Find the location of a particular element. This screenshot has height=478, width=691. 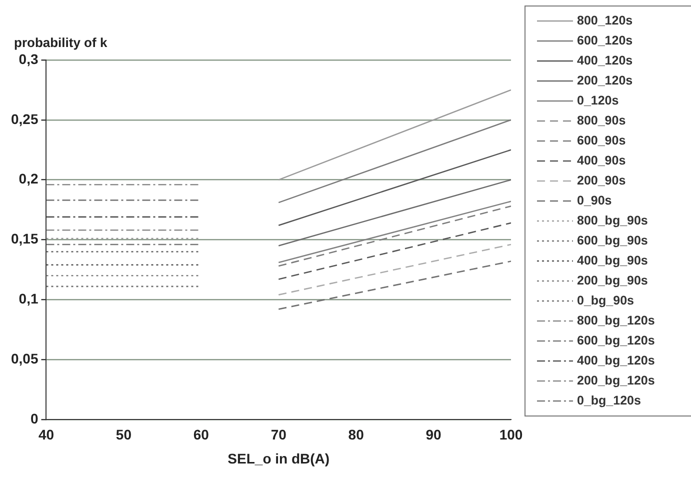

y-tick-label: 0,2 is located at coordinates (28, 178).